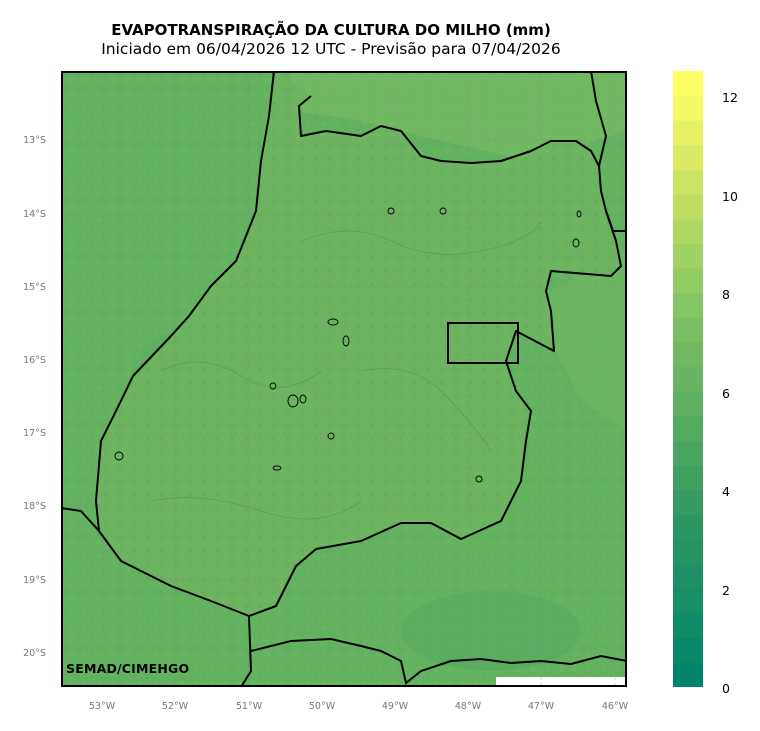  Describe the element at coordinates (579, 341) in the screenshot. I see `light-band-east` at that location.